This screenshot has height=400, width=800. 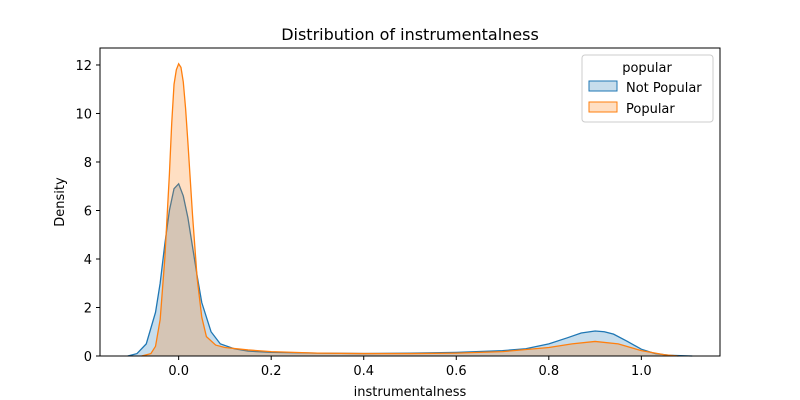 What do you see at coordinates (456, 371) in the screenshot?
I see `x-tick-label: 0.6` at bounding box center [456, 371].